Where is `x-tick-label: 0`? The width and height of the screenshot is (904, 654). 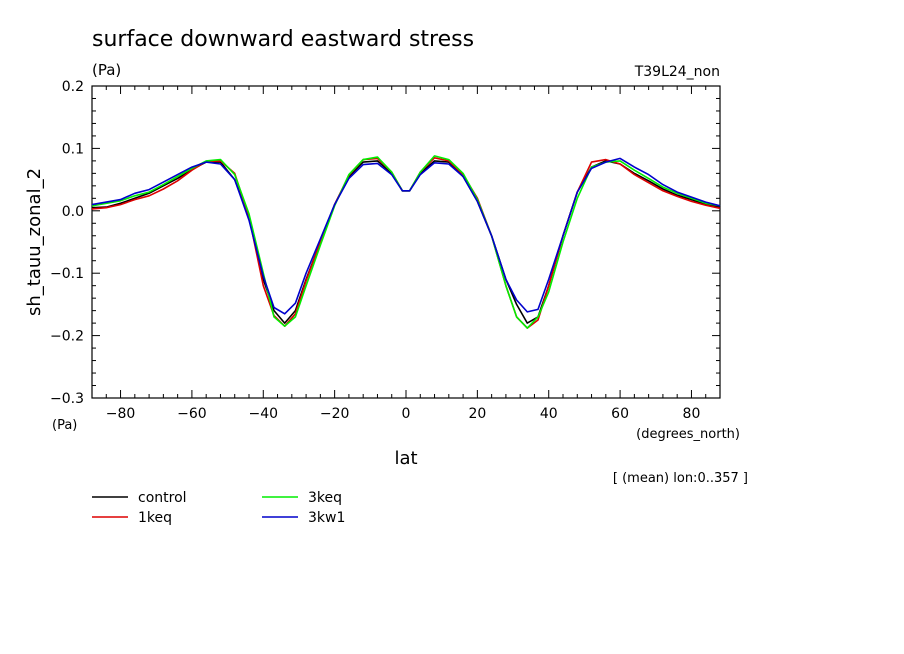 x-tick-label: 0 is located at coordinates (406, 414).